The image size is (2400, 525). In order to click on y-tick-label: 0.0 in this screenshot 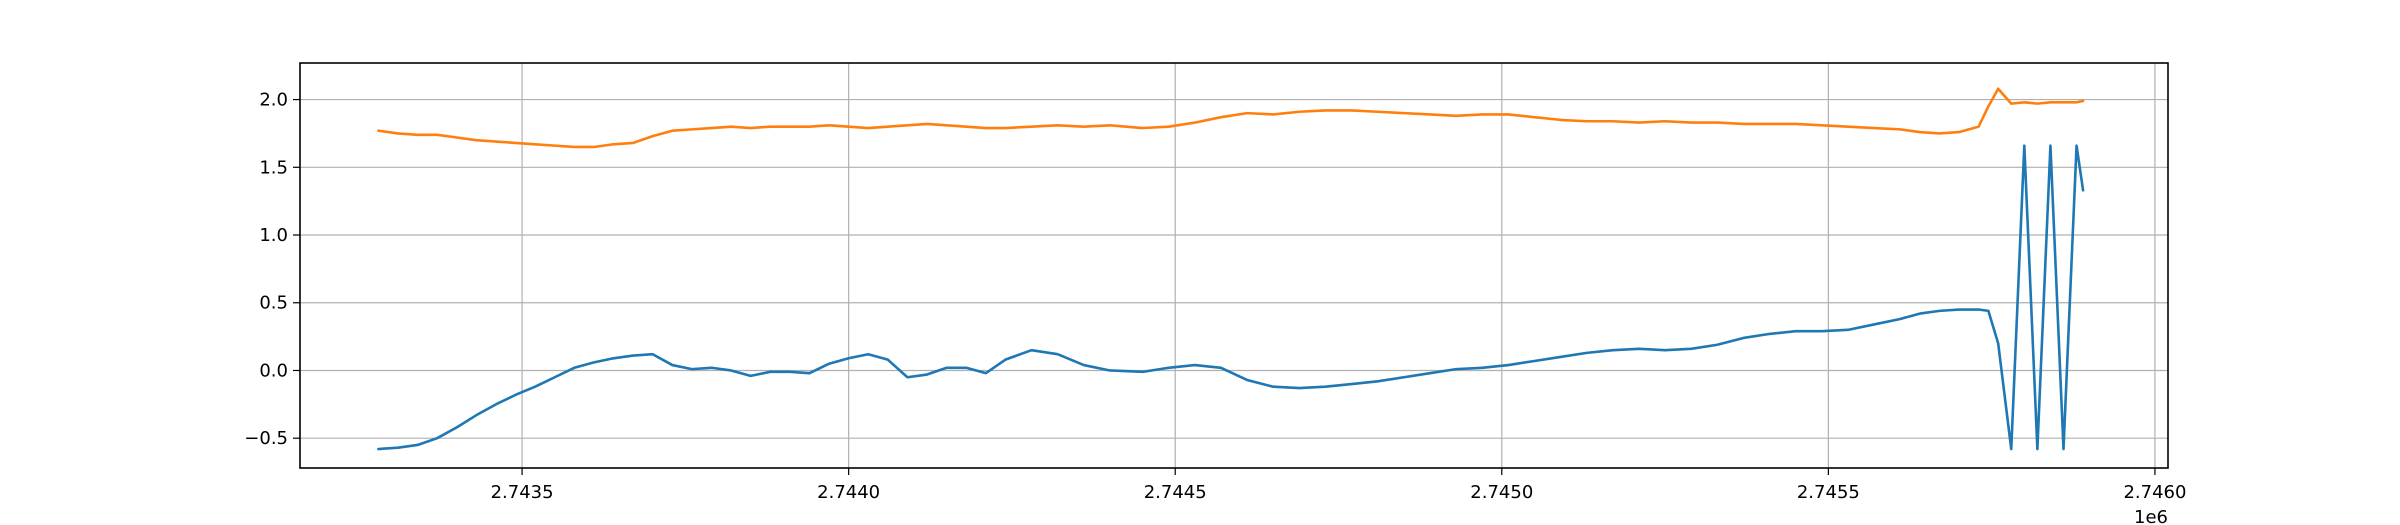, I will do `click(273, 370)`.